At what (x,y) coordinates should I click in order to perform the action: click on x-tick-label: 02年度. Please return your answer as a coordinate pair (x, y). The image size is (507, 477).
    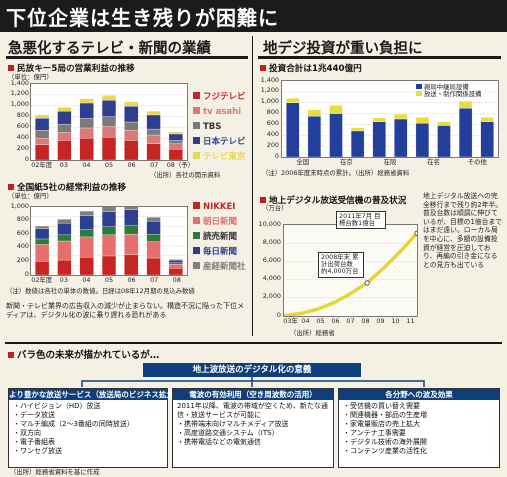
    Looking at the image, I should click on (42, 165).